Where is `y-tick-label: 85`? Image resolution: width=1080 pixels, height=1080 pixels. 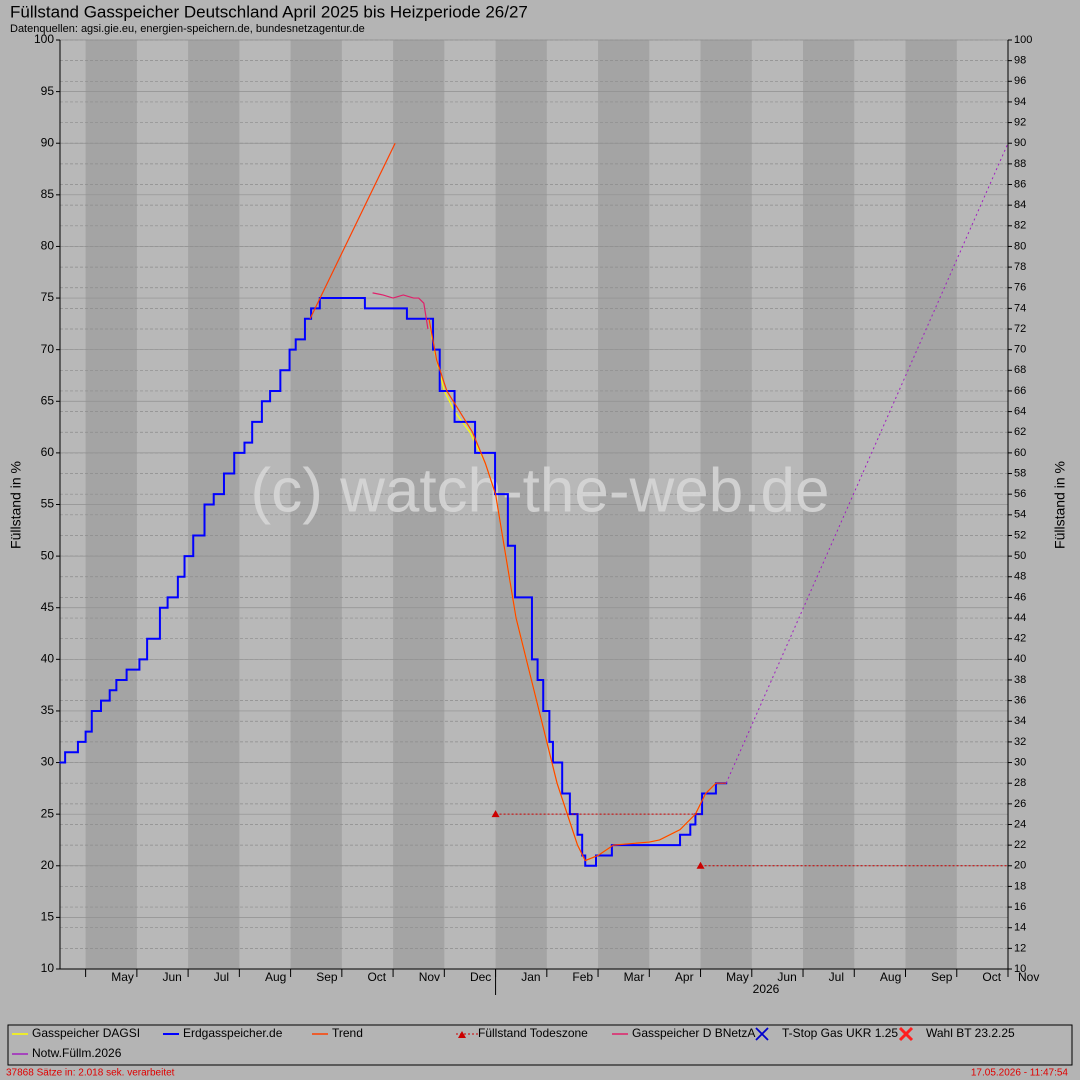
y-tick-label: 85 is located at coordinates (48, 194).